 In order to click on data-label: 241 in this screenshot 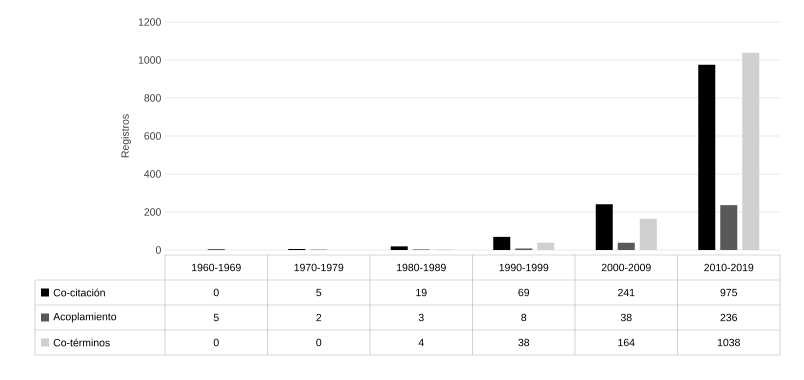, I will do `click(626, 292)`.